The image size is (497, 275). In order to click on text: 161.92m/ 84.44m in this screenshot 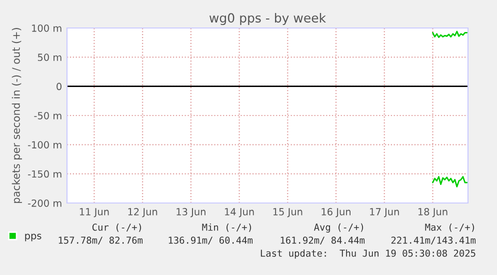, I will do `click(322, 240)`.